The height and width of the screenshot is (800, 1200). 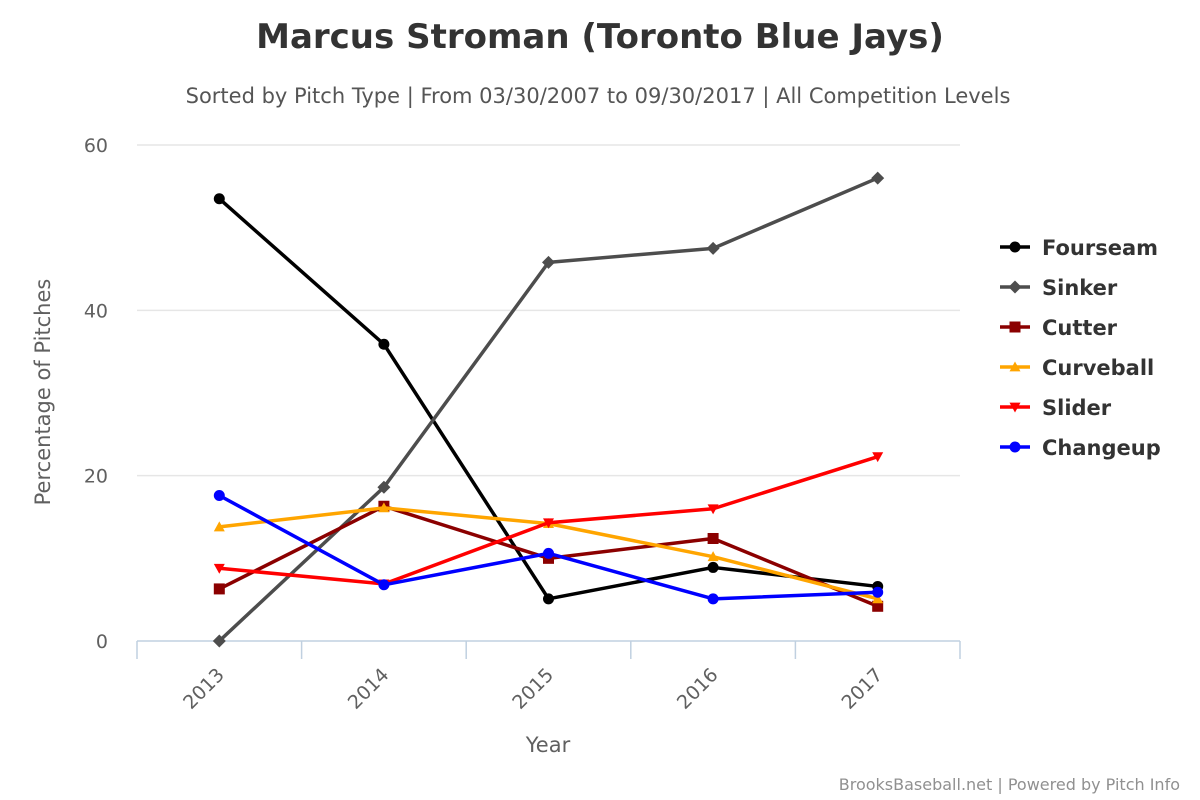 I want to click on legend-label: Changeup, so click(x=1101, y=448).